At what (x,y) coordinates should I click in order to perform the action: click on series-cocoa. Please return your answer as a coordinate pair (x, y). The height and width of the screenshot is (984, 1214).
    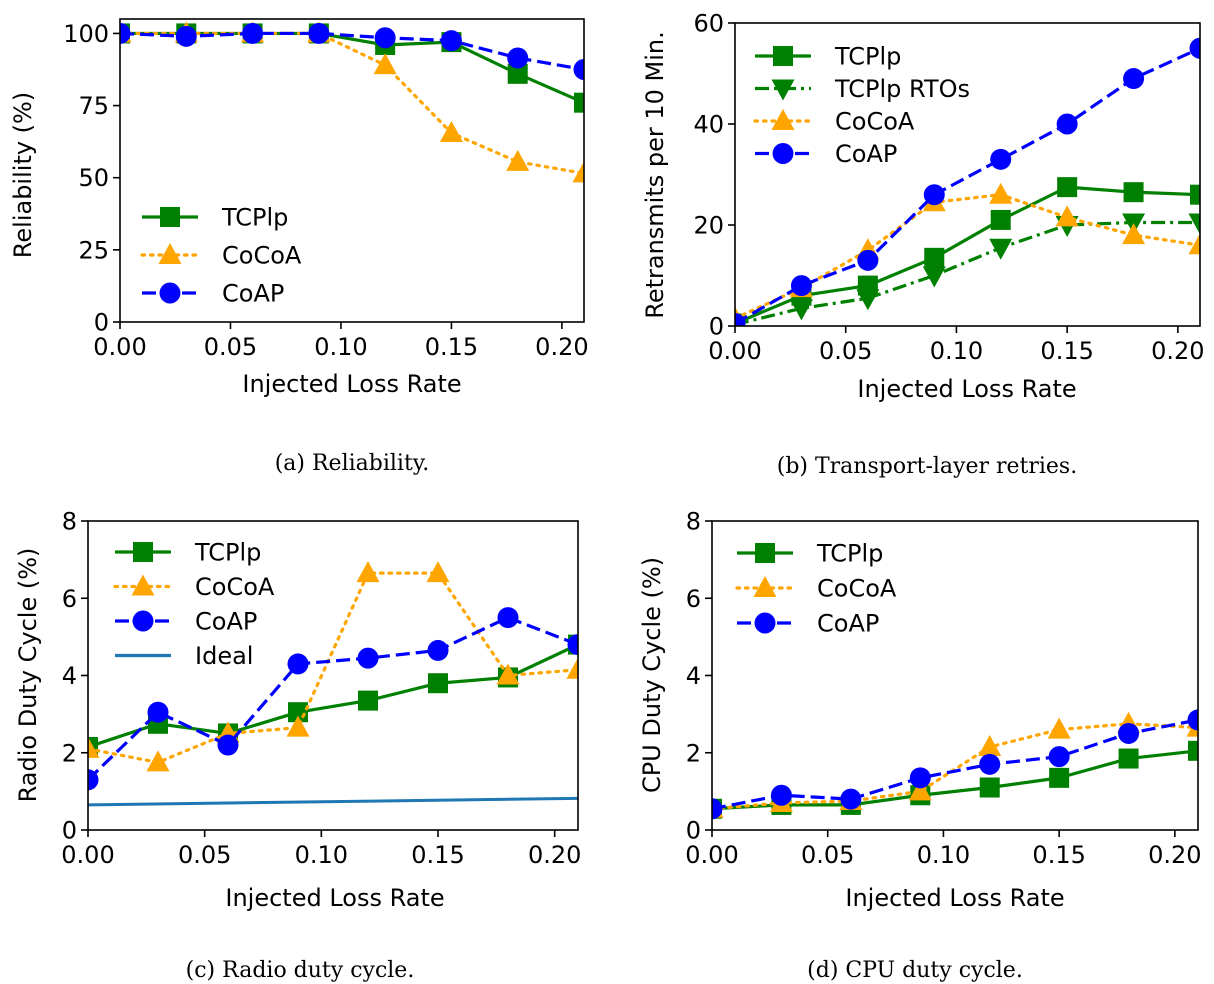
    Looking at the image, I should click on (333, 666).